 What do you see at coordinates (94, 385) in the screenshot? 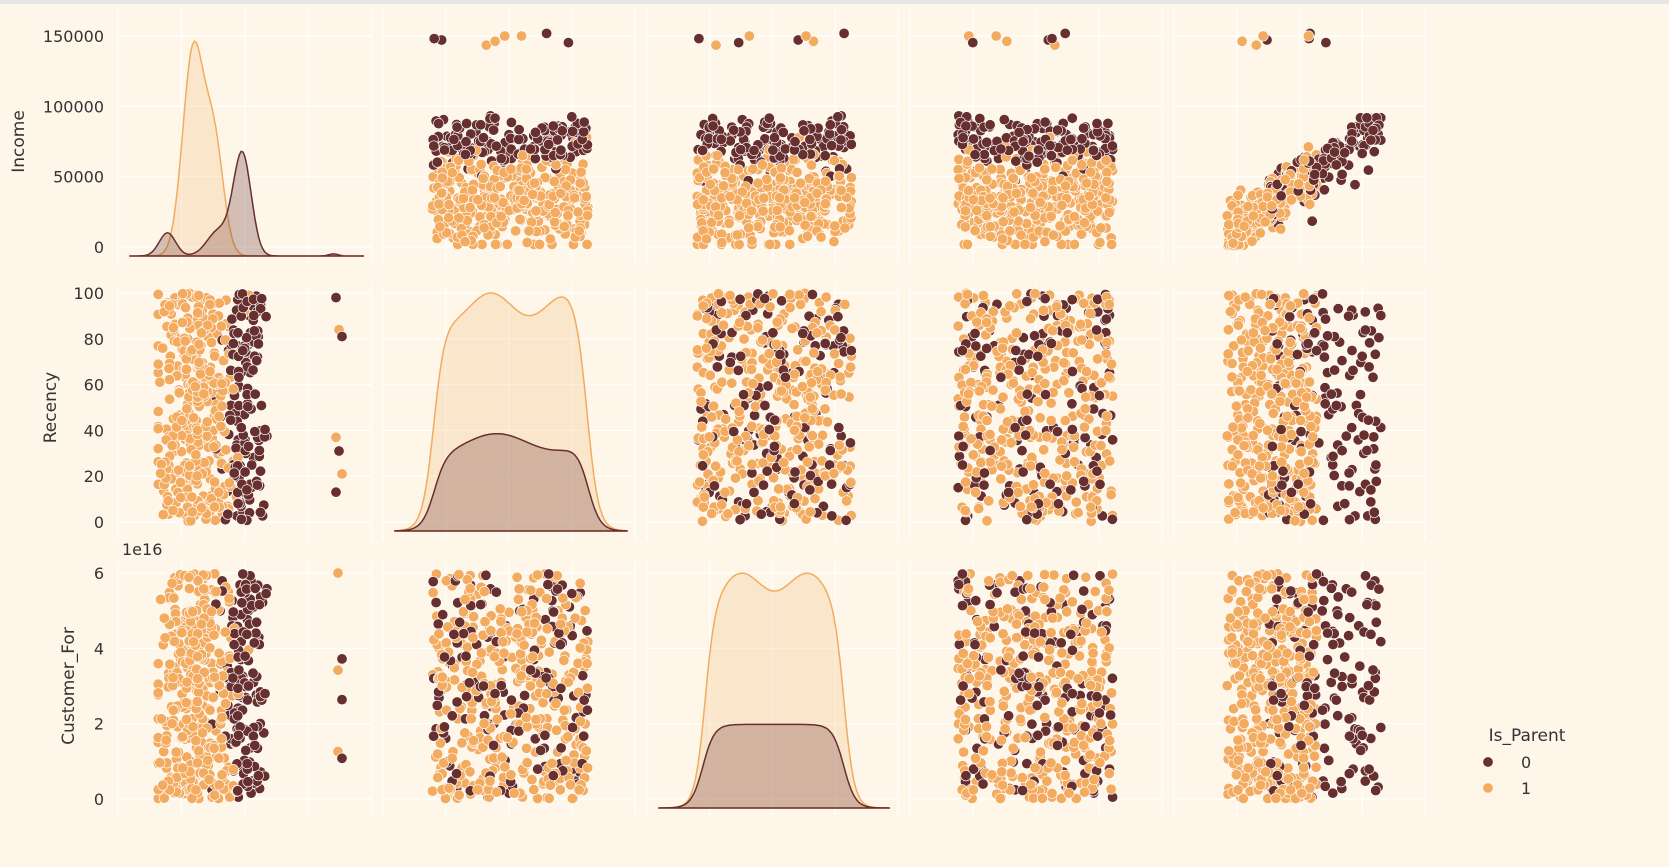
I see `row-tick-label: 60` at bounding box center [94, 385].